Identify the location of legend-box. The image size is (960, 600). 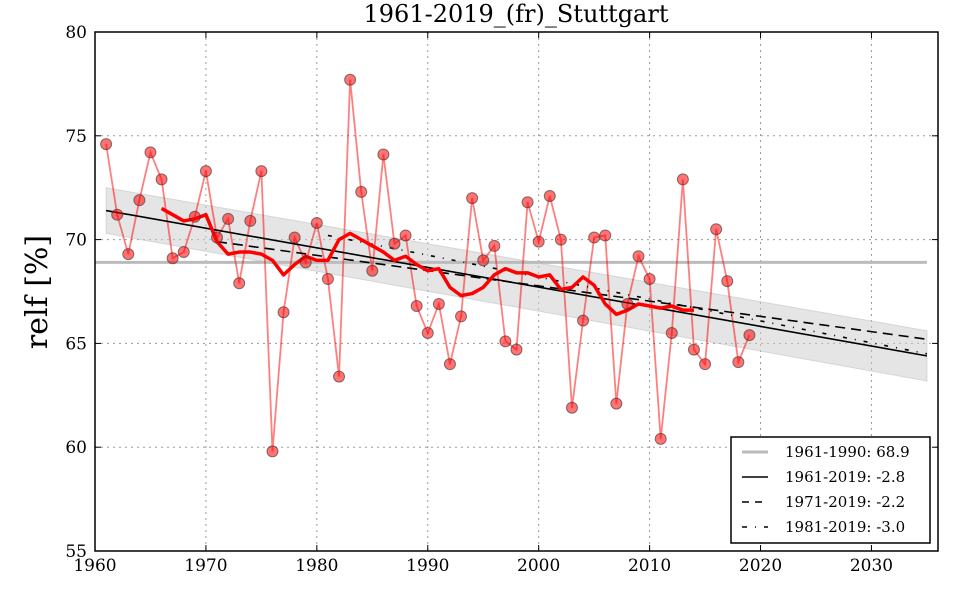
(830, 490).